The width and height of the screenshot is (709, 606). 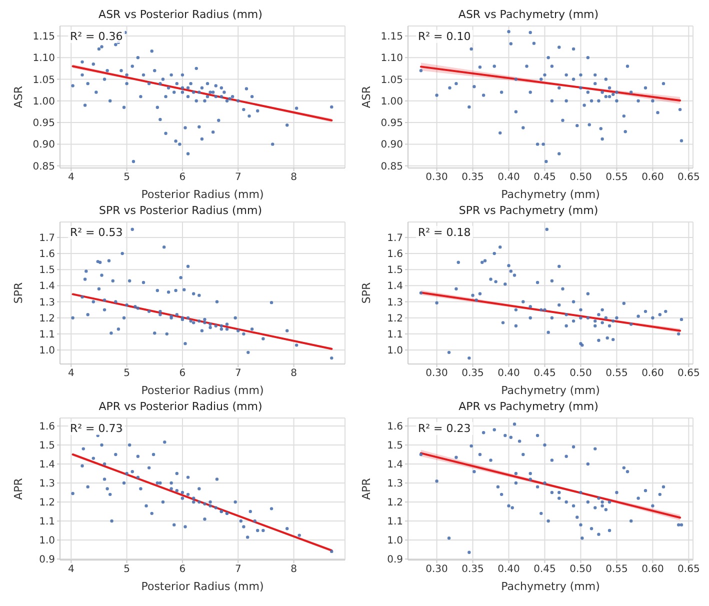 I want to click on annotation: R² = 0.53, so click(x=96, y=232).